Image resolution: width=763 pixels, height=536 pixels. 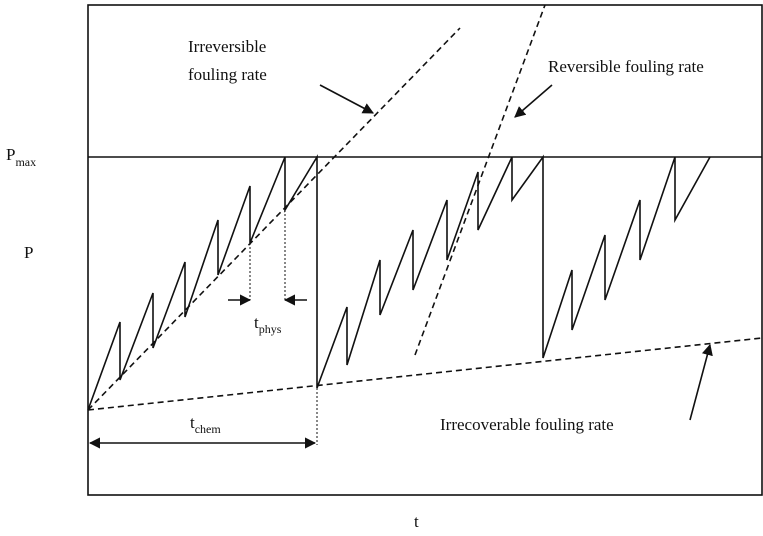 I want to click on label: fouling rate, so click(x=227, y=74).